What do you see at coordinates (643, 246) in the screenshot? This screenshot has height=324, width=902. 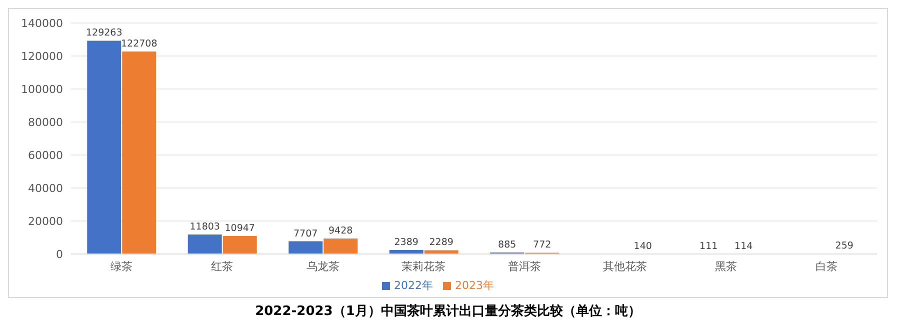 I see `data-label: 140` at bounding box center [643, 246].